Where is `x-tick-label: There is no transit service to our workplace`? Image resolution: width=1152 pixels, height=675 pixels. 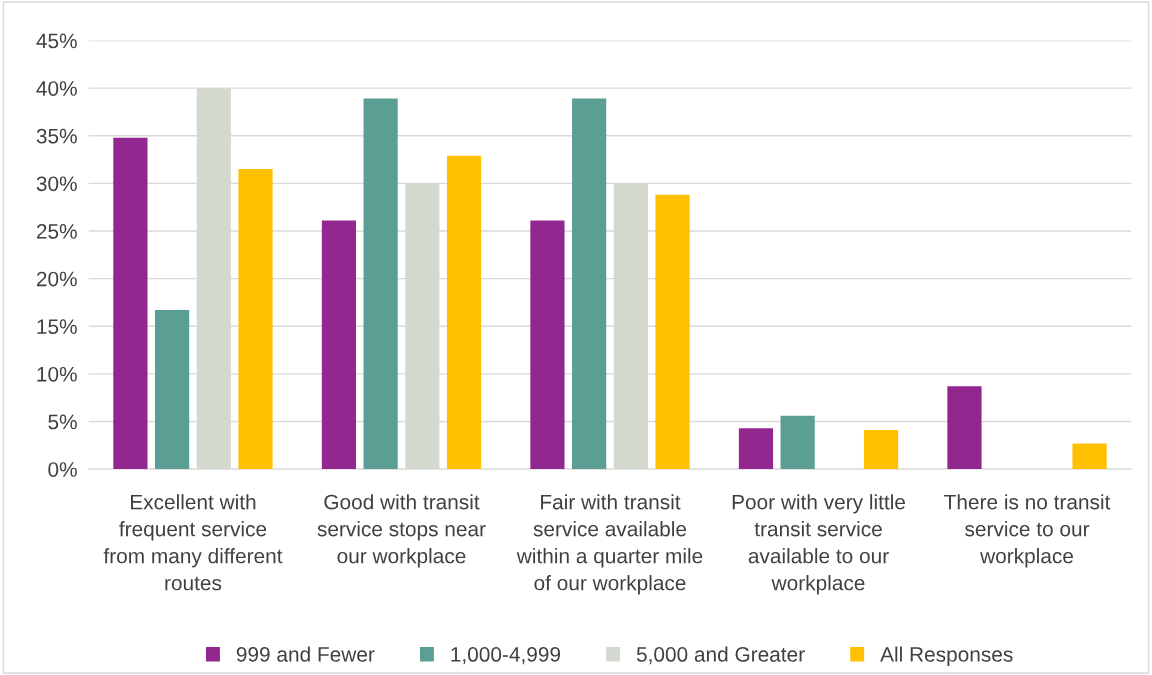
x-tick-label: There is no transit service to our workplace is located at coordinates (1027, 531).